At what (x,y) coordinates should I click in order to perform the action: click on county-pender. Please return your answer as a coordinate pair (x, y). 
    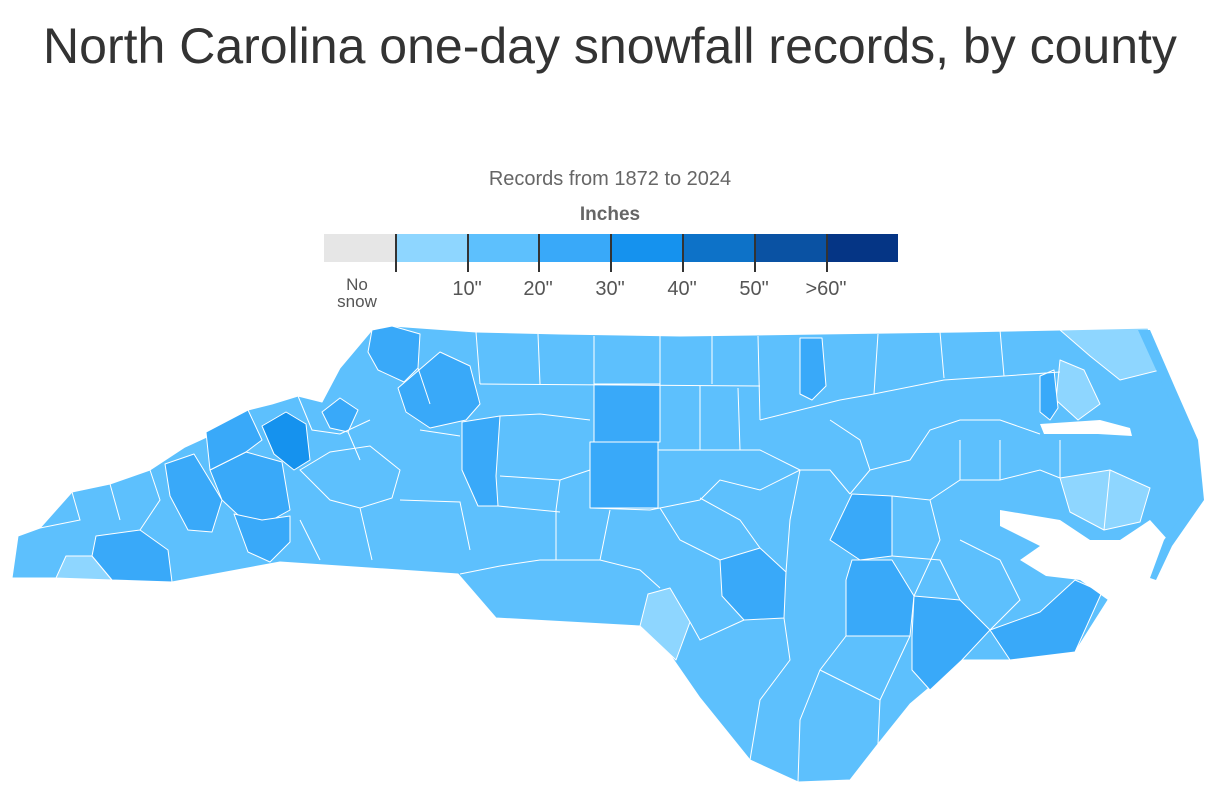
    Looking at the image, I should click on (951, 643).